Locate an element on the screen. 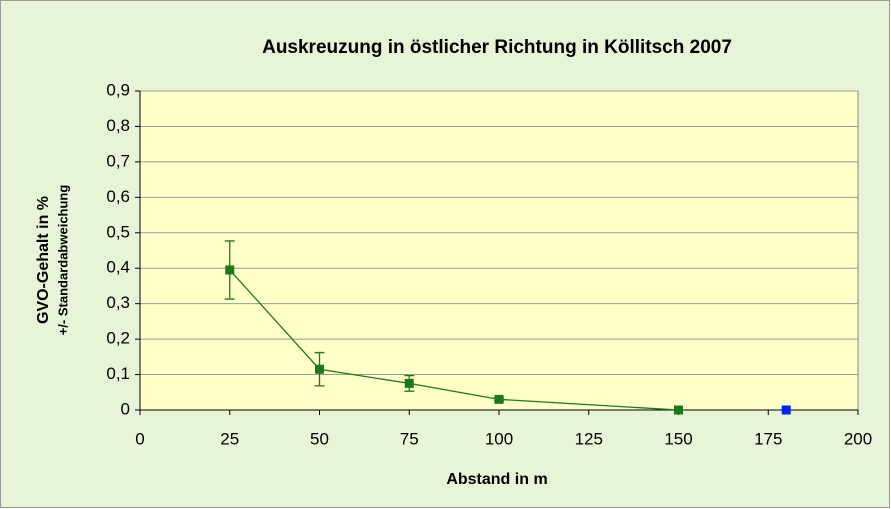 This screenshot has height=509, width=891. x-axis-title: Abstand in m is located at coordinates (496, 479).